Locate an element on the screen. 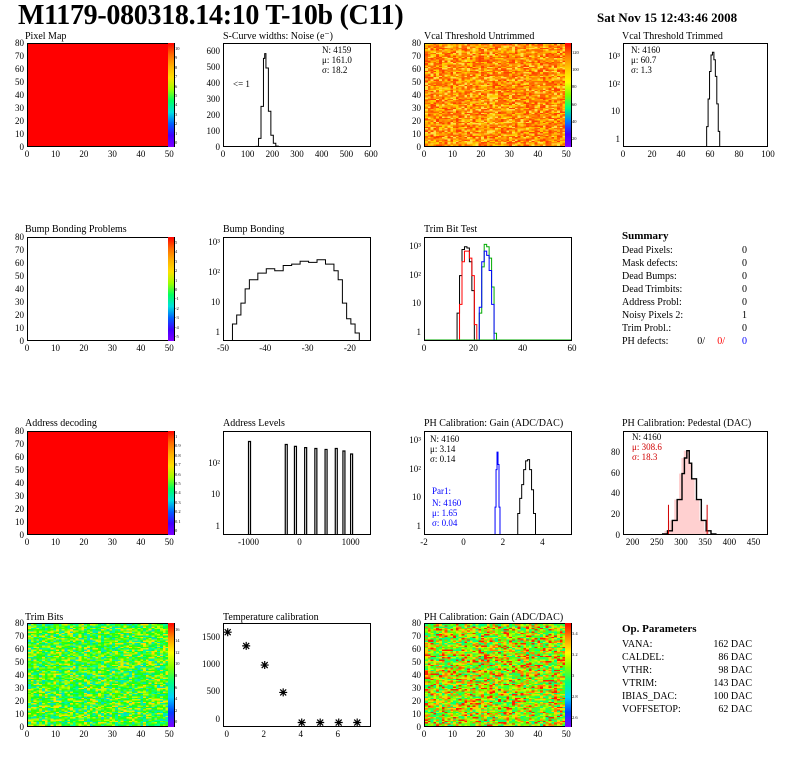 The image size is (796, 772). panel-title-address-levels: Address Levels is located at coordinates (254, 423).